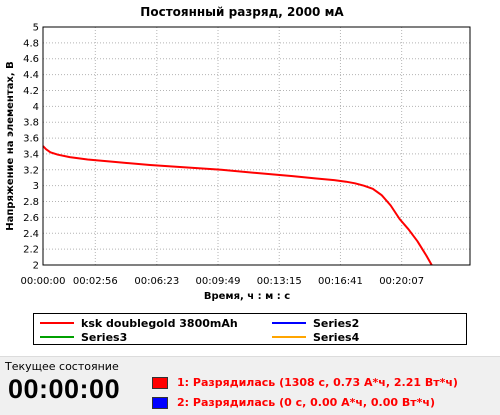 The height and width of the screenshot is (415, 500). Describe the element at coordinates (279, 281) in the screenshot. I see `x-tick-label: 00:13:15` at that location.